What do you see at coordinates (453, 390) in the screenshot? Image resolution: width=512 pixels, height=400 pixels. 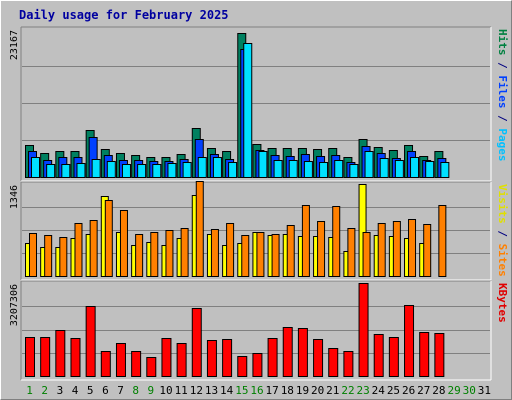 I see `x-tick-label: 29` at bounding box center [453, 390].